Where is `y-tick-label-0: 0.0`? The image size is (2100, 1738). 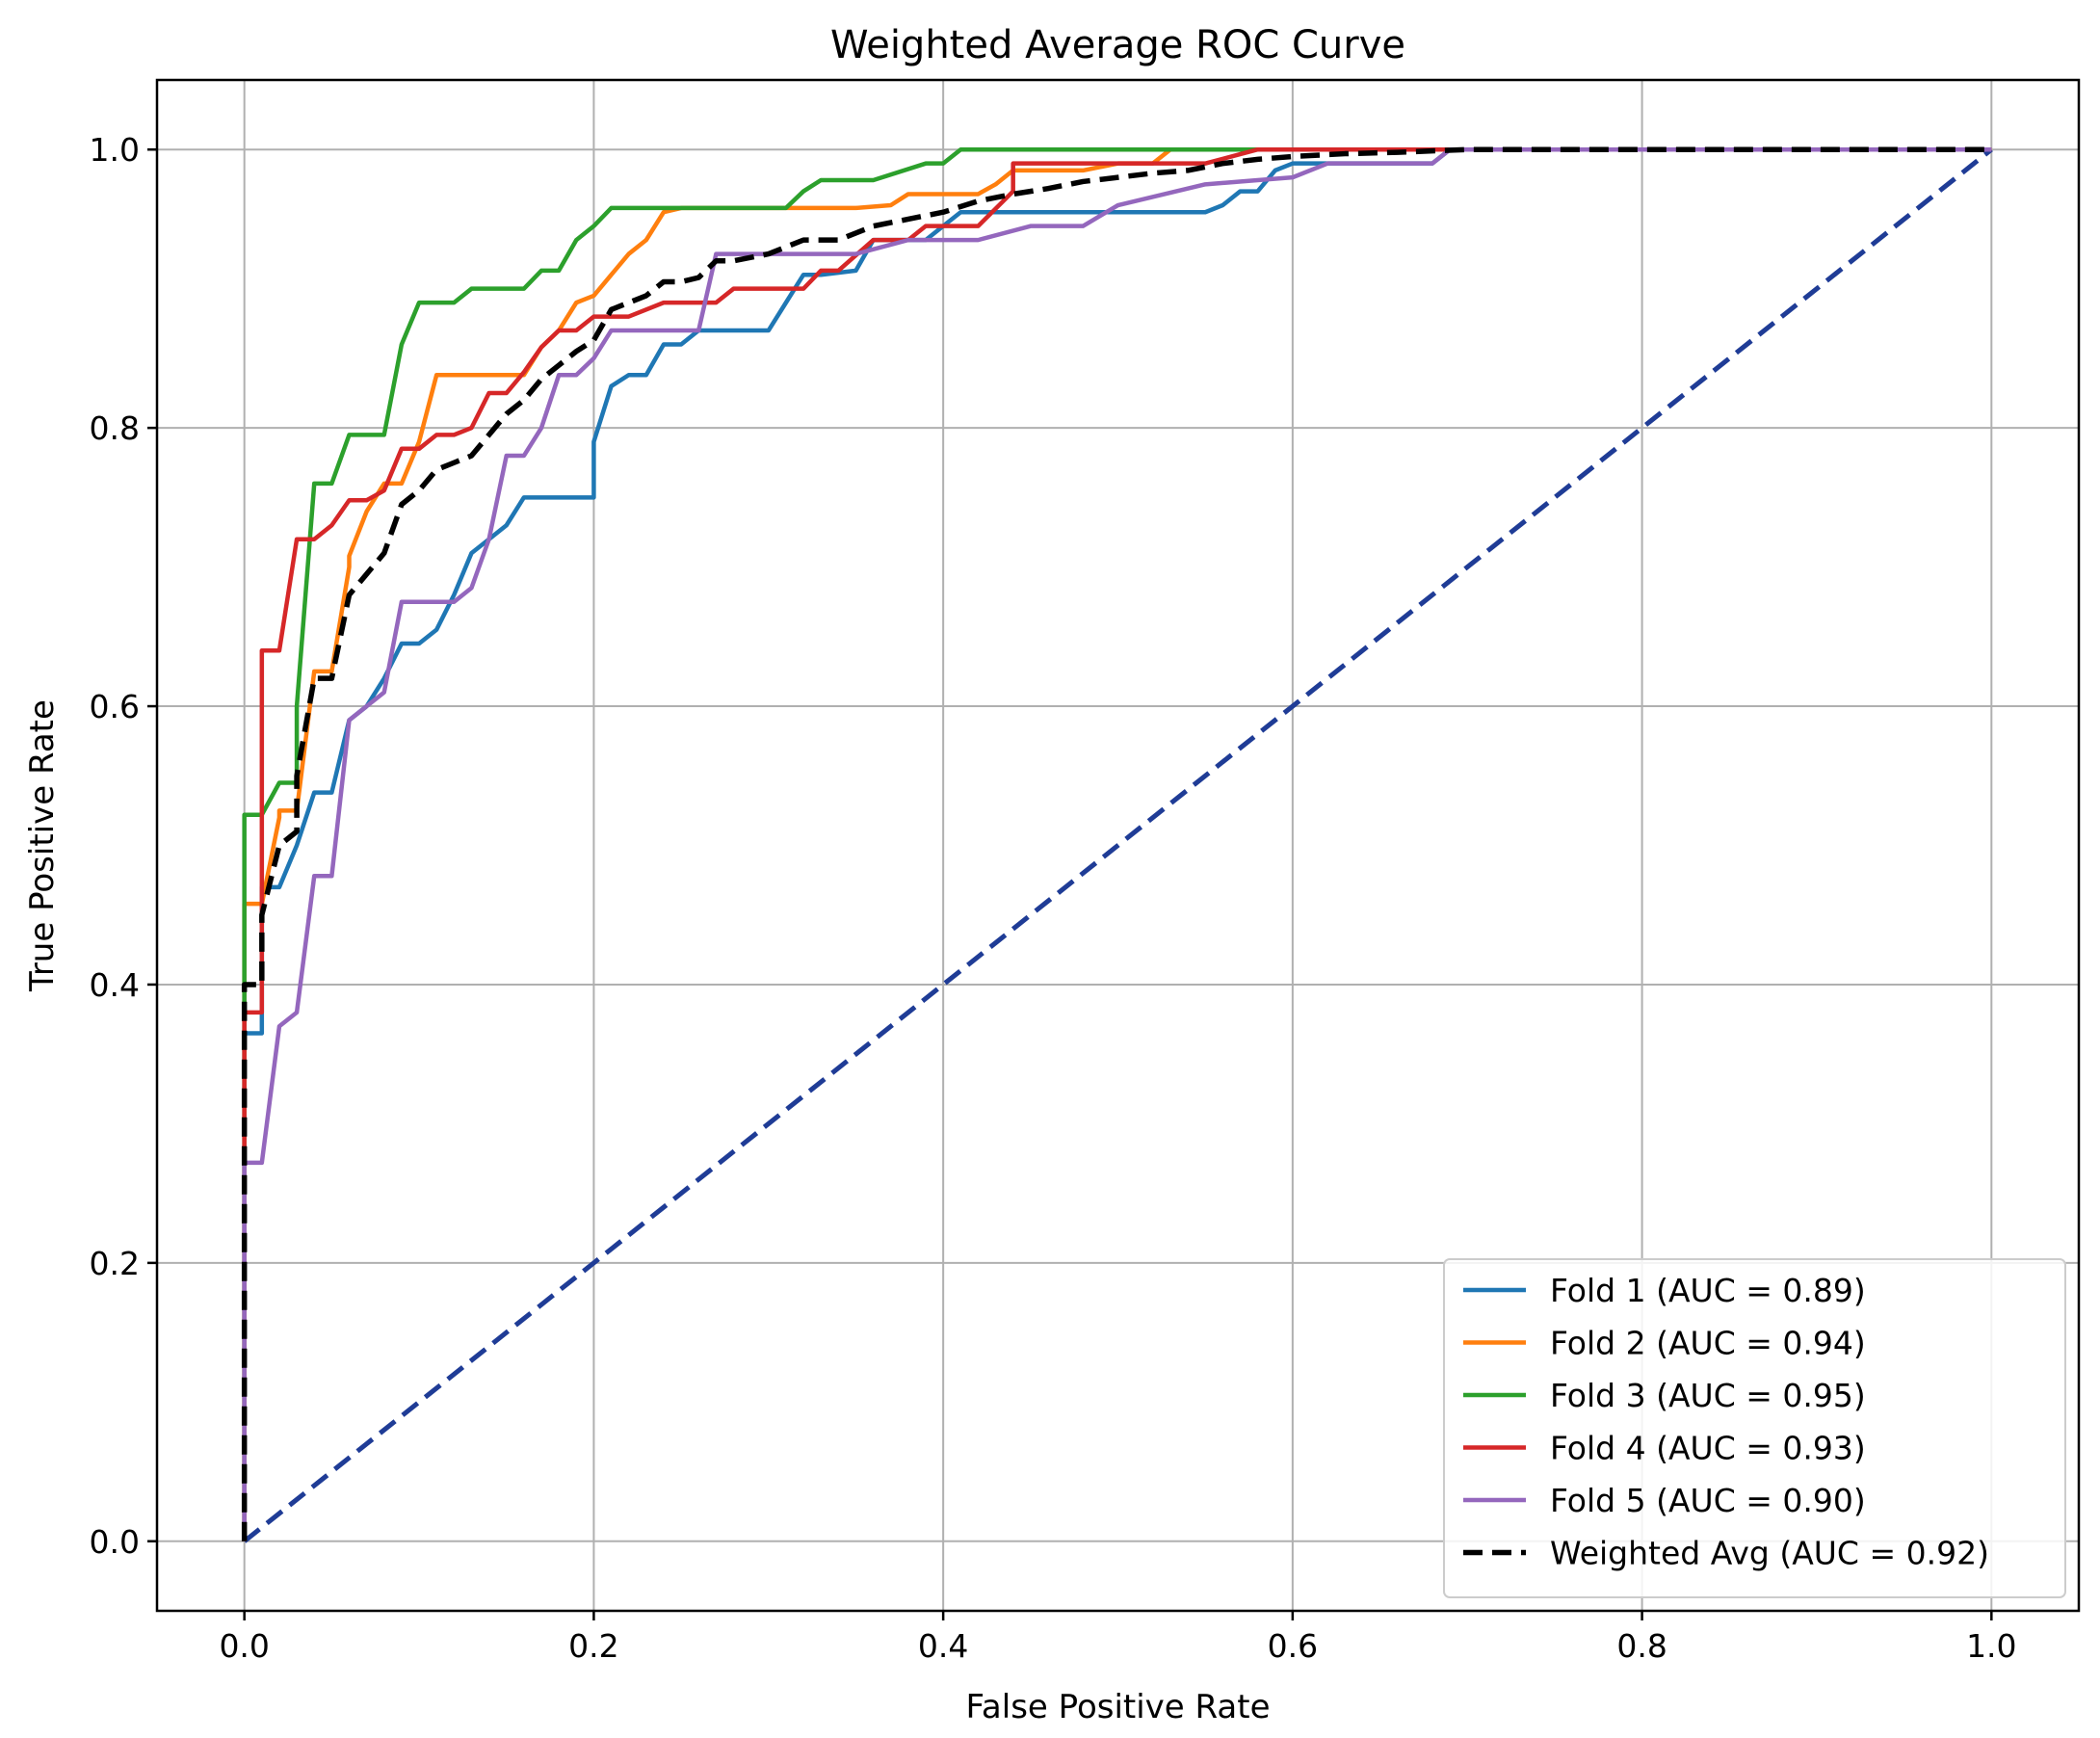 y-tick-label-0: 0.0 is located at coordinates (115, 1542).